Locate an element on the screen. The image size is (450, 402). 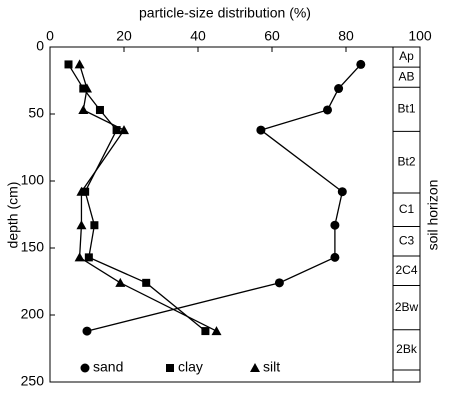
x-tick-label: 0 is located at coordinates (50, 36).